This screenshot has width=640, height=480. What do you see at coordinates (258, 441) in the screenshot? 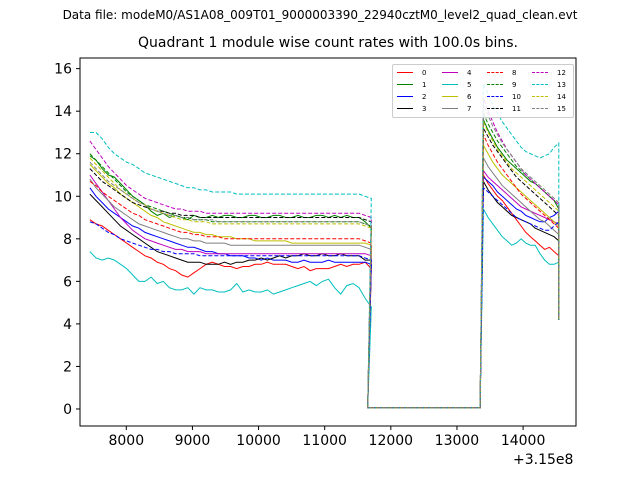
I see `x-tick-label: 10000` at bounding box center [258, 441].